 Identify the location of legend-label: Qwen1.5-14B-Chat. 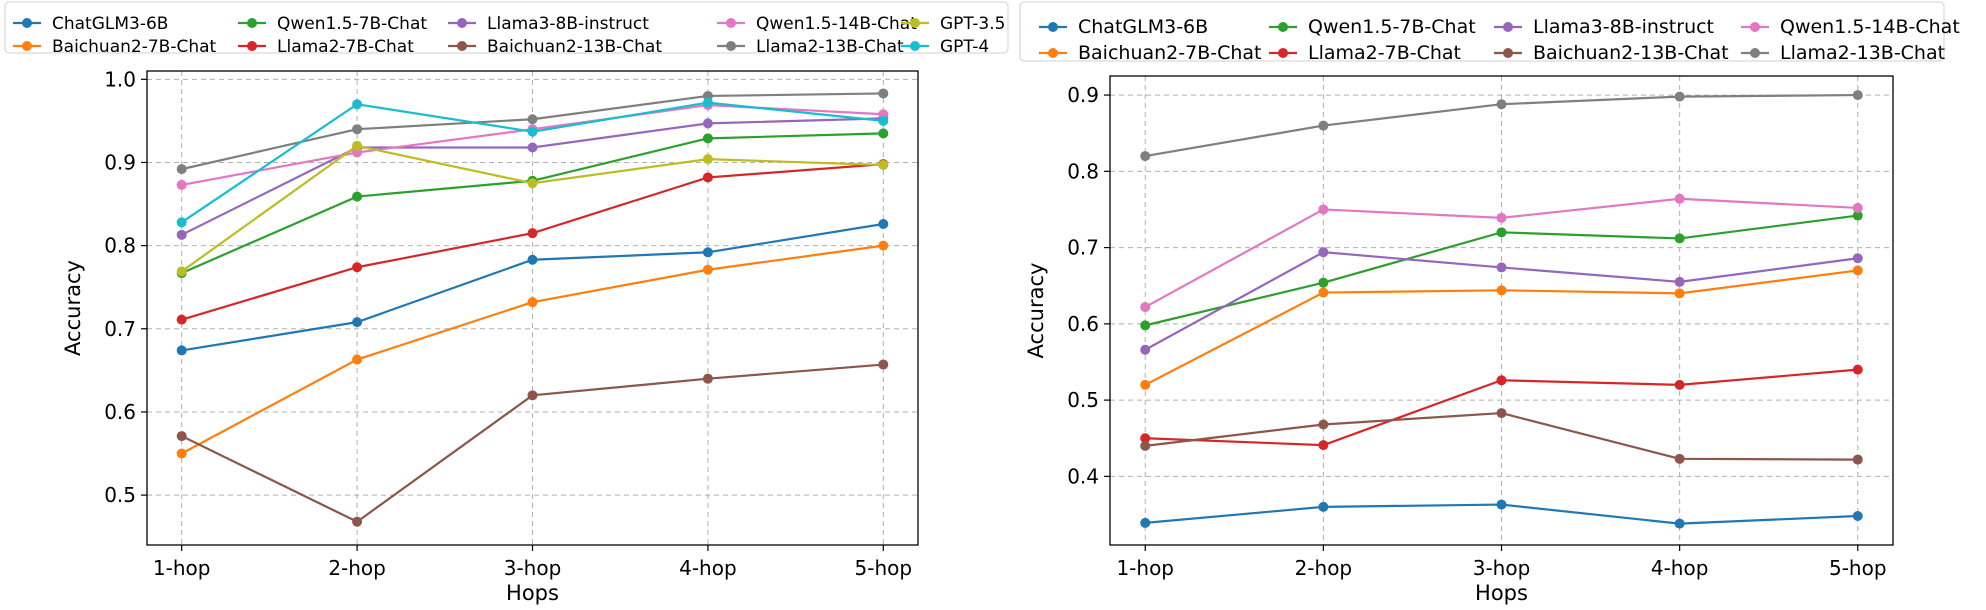
(1870, 27).